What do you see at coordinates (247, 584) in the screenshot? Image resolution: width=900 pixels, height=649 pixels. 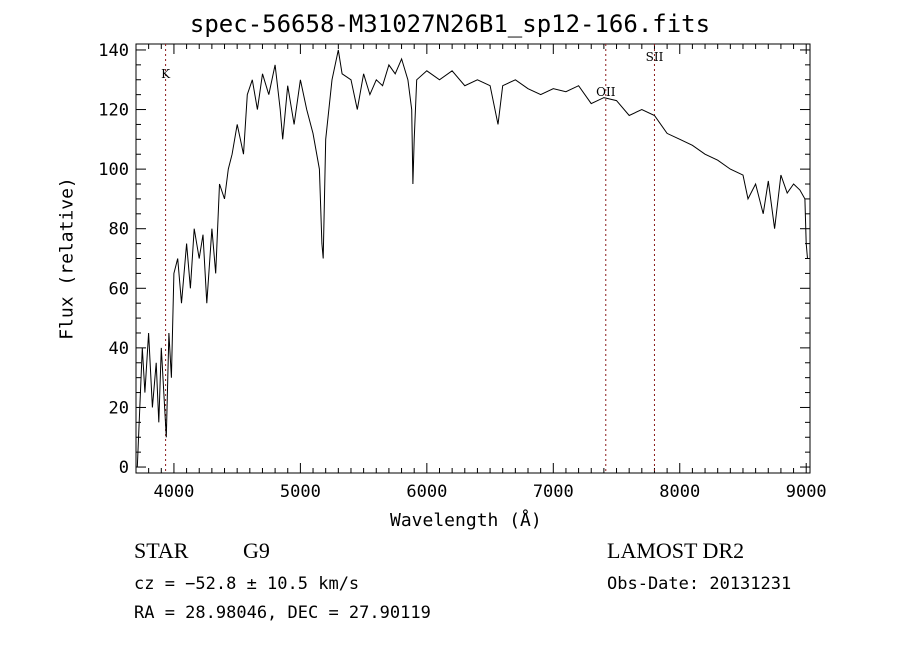 I see `redshift: cz = −52.8 ± 10.5 km/s` at bounding box center [247, 584].